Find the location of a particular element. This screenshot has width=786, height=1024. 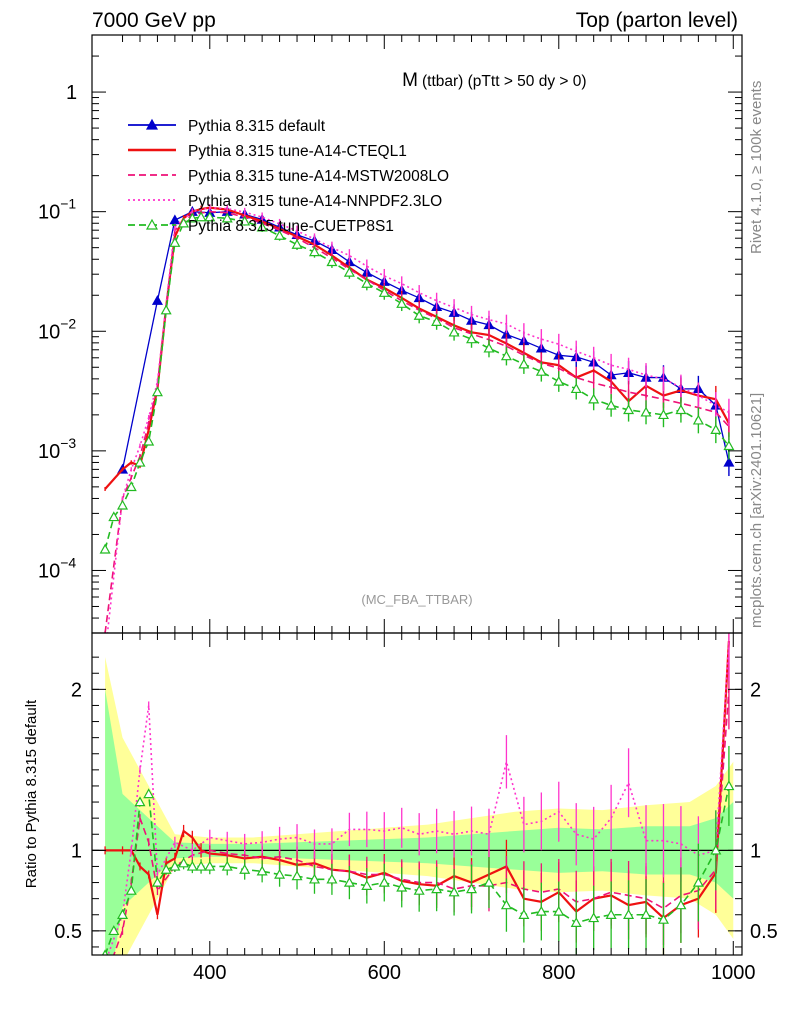

header-process: Top (parton level) is located at coordinates (657, 20).